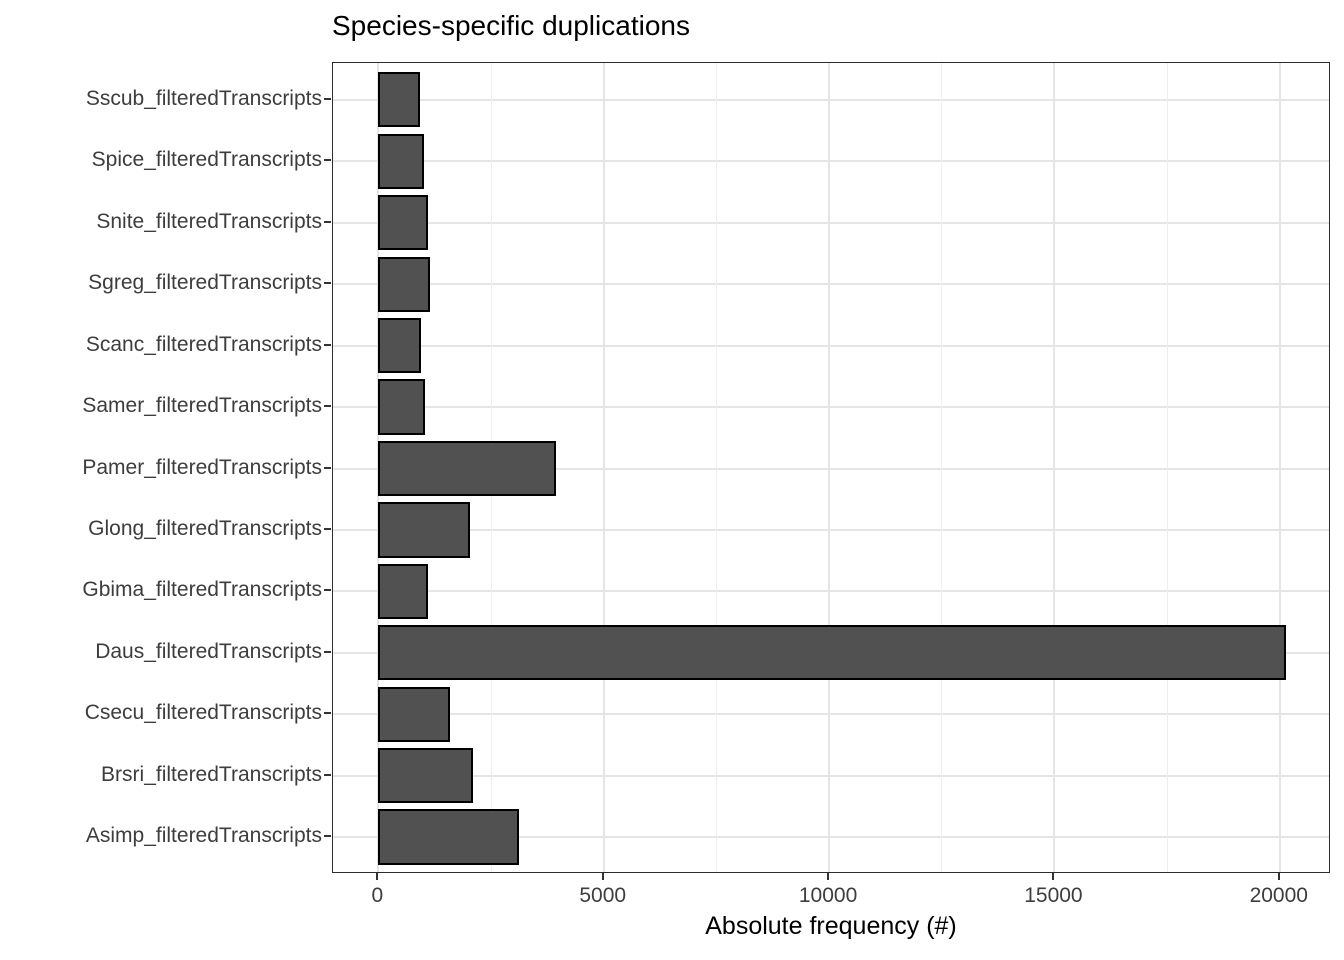 The height and width of the screenshot is (960, 1344). What do you see at coordinates (202, 406) in the screenshot?
I see `y-axis-label: Samer_filteredTranscripts` at bounding box center [202, 406].